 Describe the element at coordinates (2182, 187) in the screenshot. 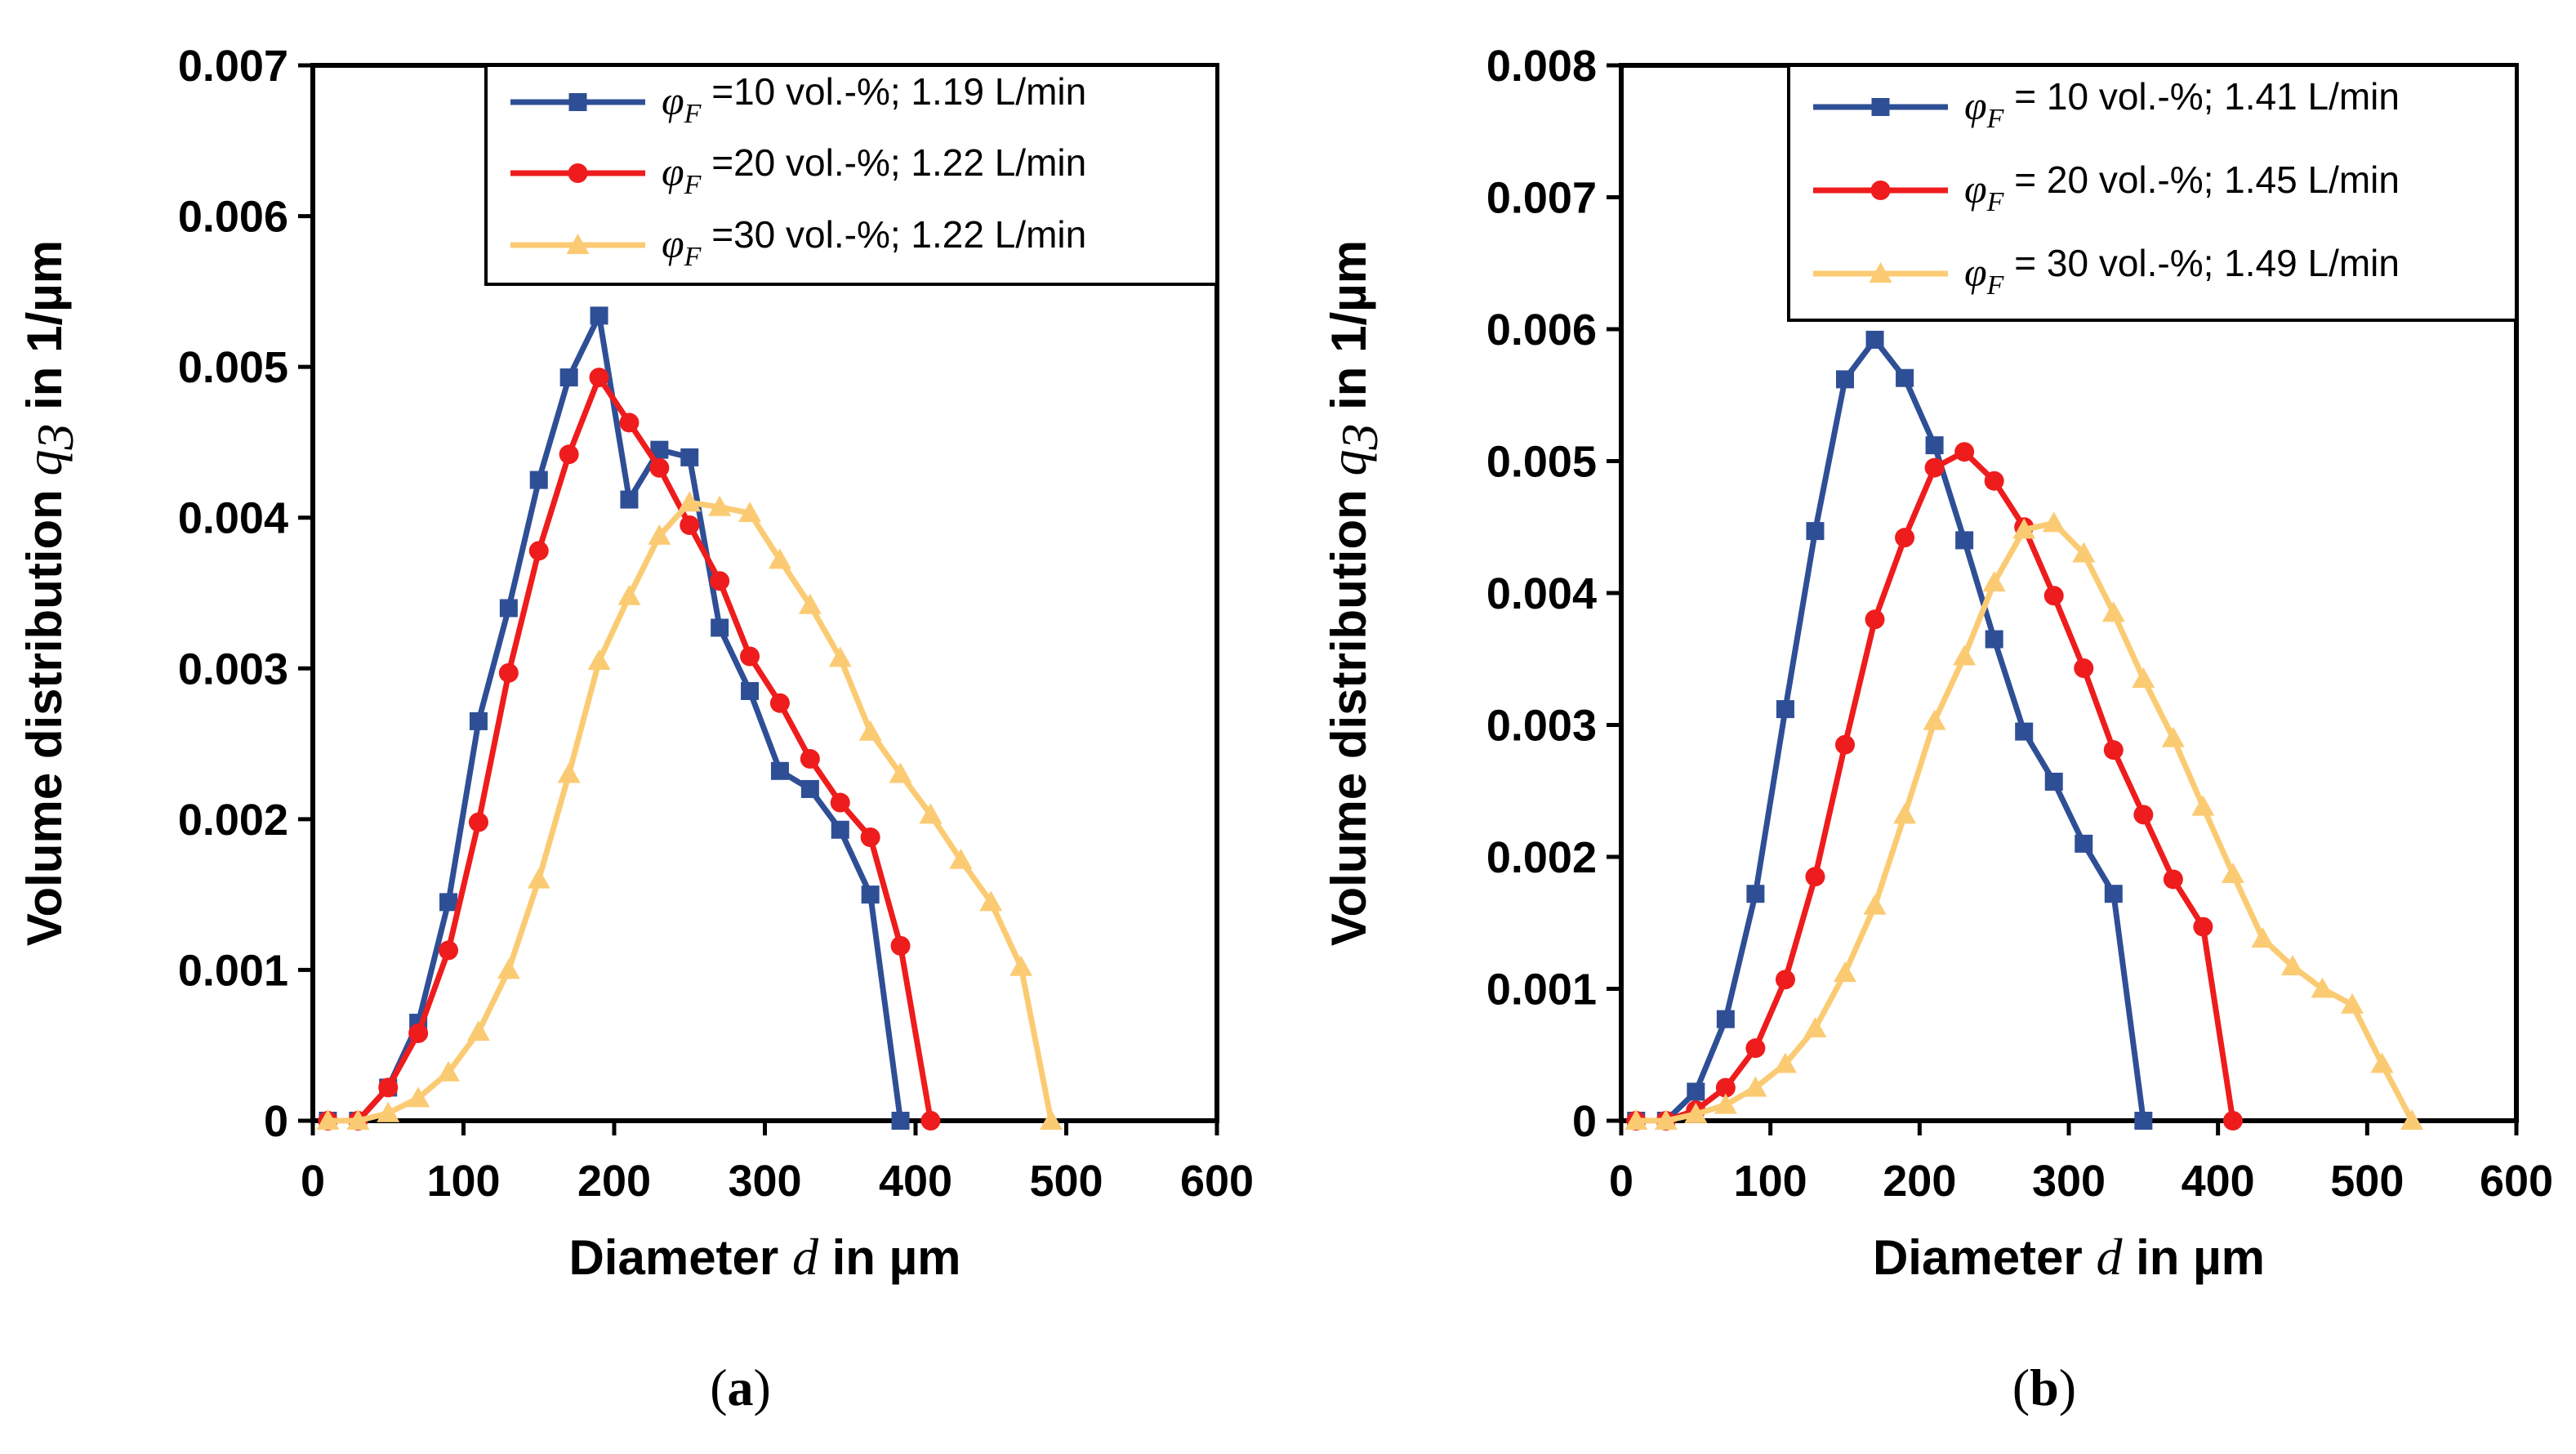

I see `legend-label-2: φF = 20 vol.-%; 1.45 L/min` at that location.